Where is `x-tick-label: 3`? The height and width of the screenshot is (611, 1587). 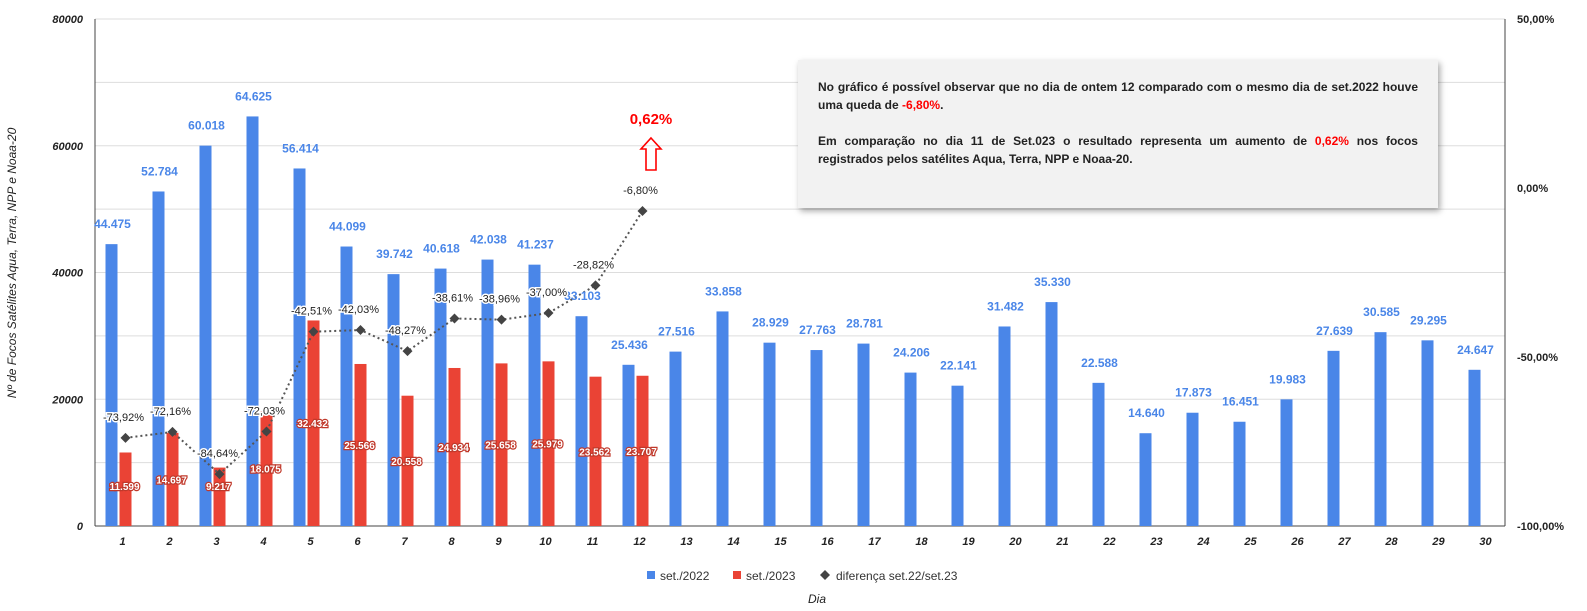
x-tick-label: 3 is located at coordinates (216, 542).